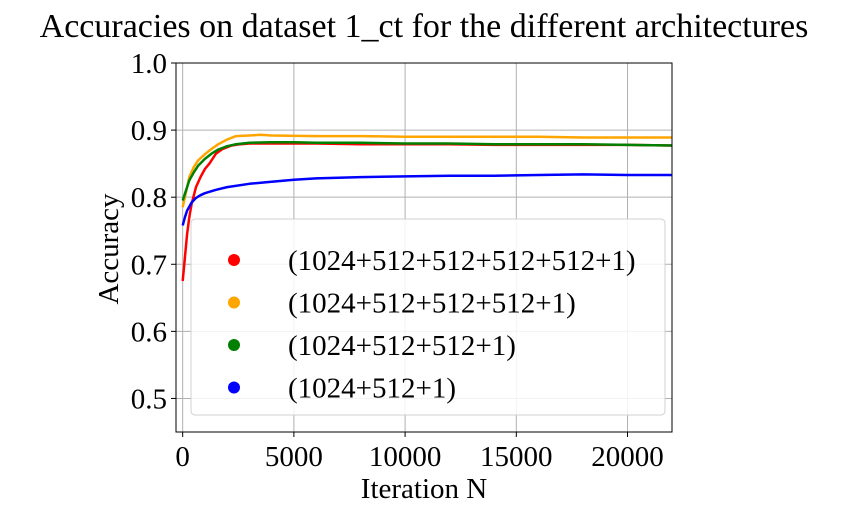 The width and height of the screenshot is (848, 512). Describe the element at coordinates (109, 249) in the screenshot. I see `y-axis-label: Accuracy` at that location.